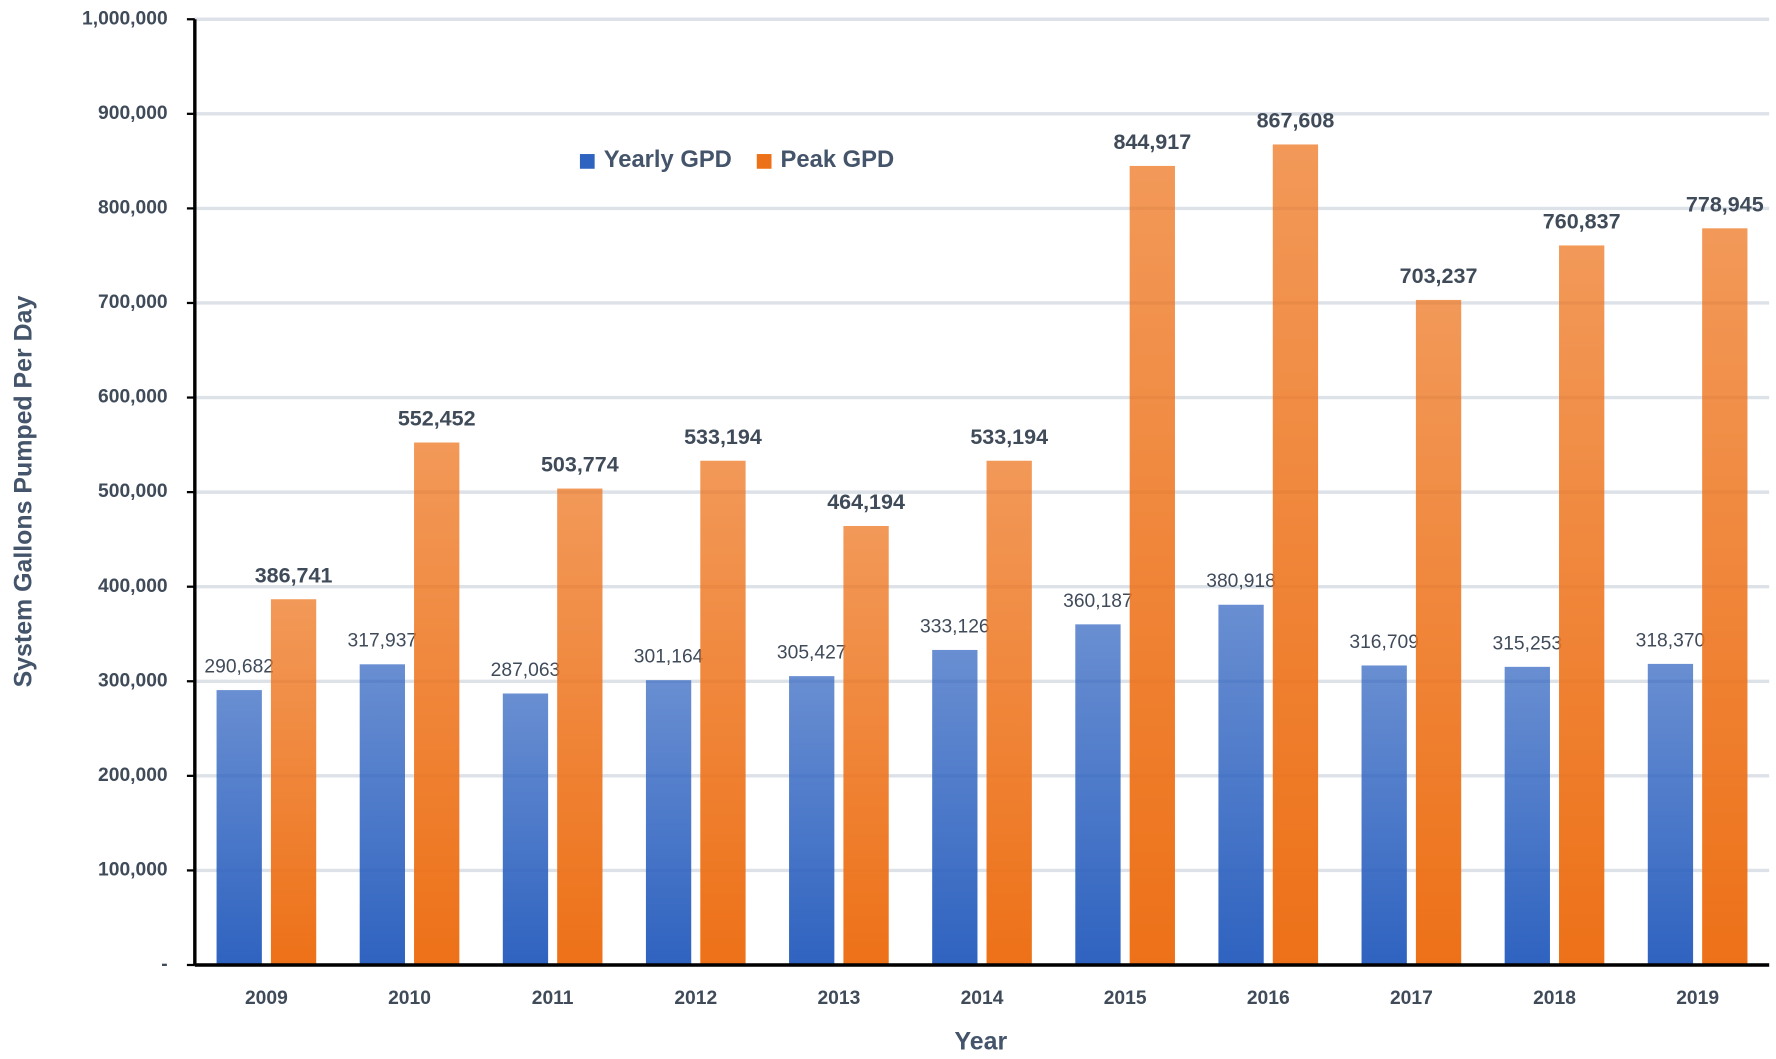 Image resolution: width=1776 pixels, height=1059 pixels. Describe the element at coordinates (24, 492) in the screenshot. I see `y-axis-title: System Gallons Pumped Per Day` at that location.